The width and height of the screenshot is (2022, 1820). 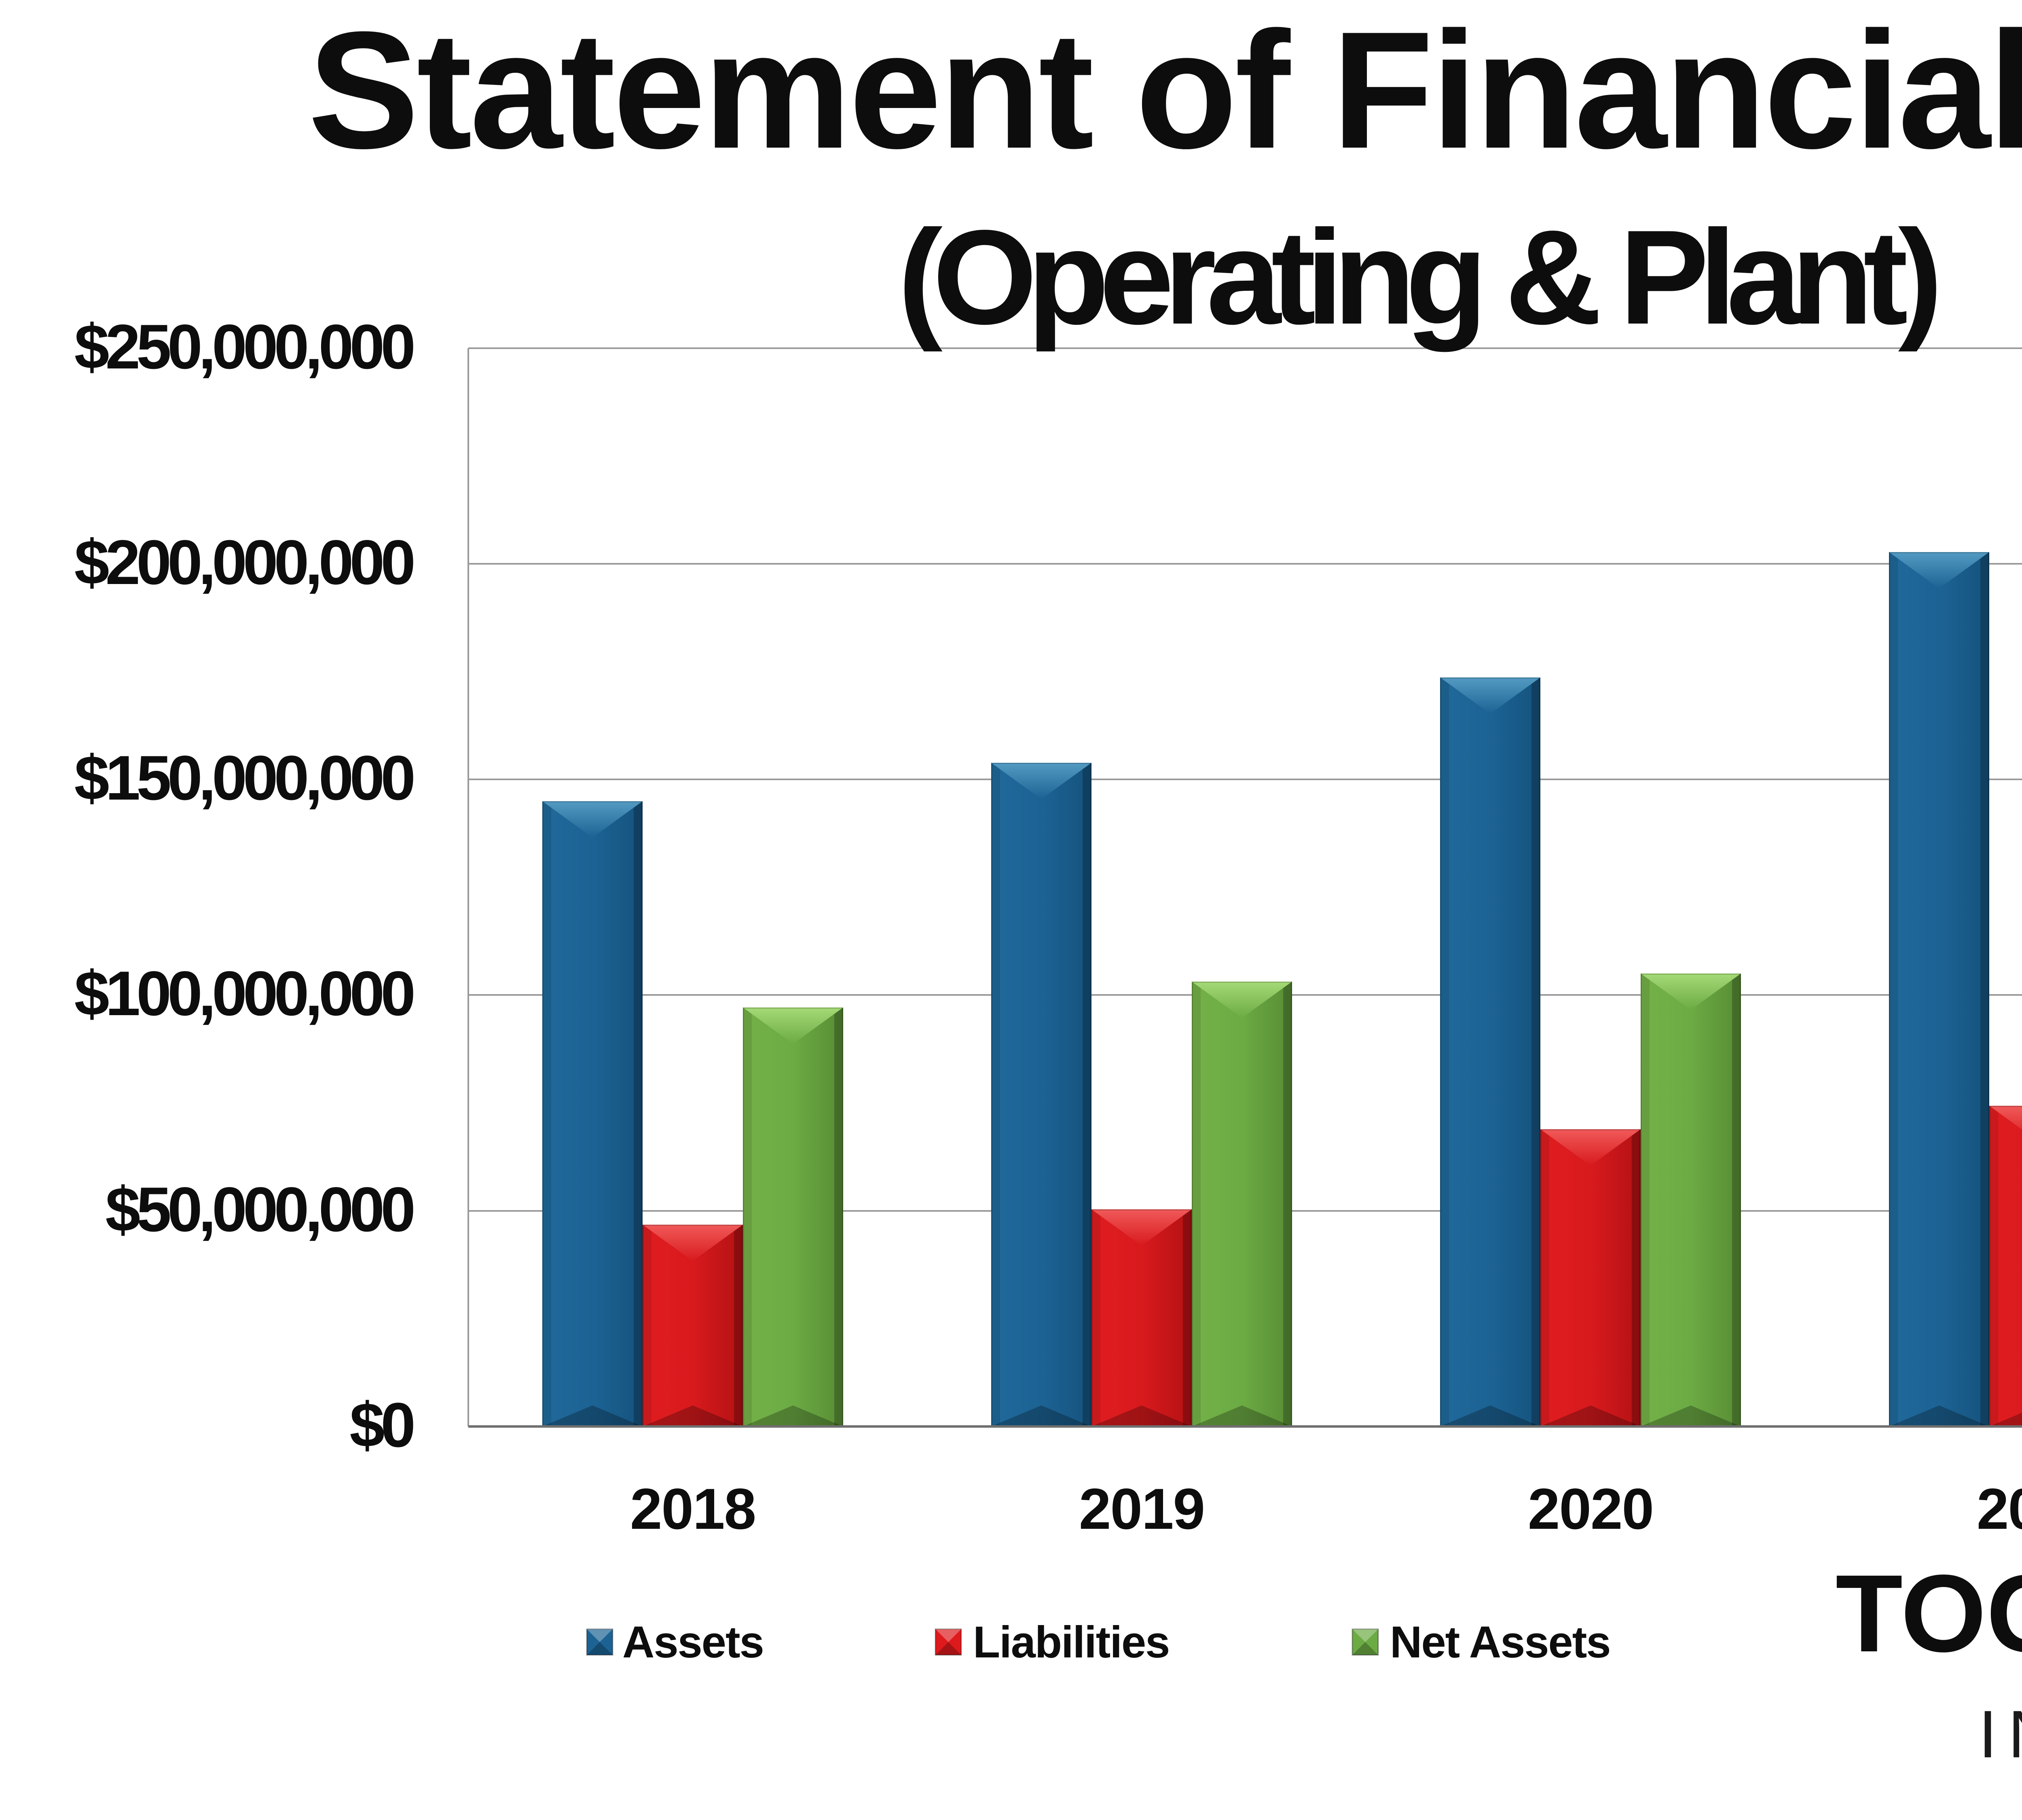 I want to click on svg-text: Net Assets, so click(x=1500, y=1642).